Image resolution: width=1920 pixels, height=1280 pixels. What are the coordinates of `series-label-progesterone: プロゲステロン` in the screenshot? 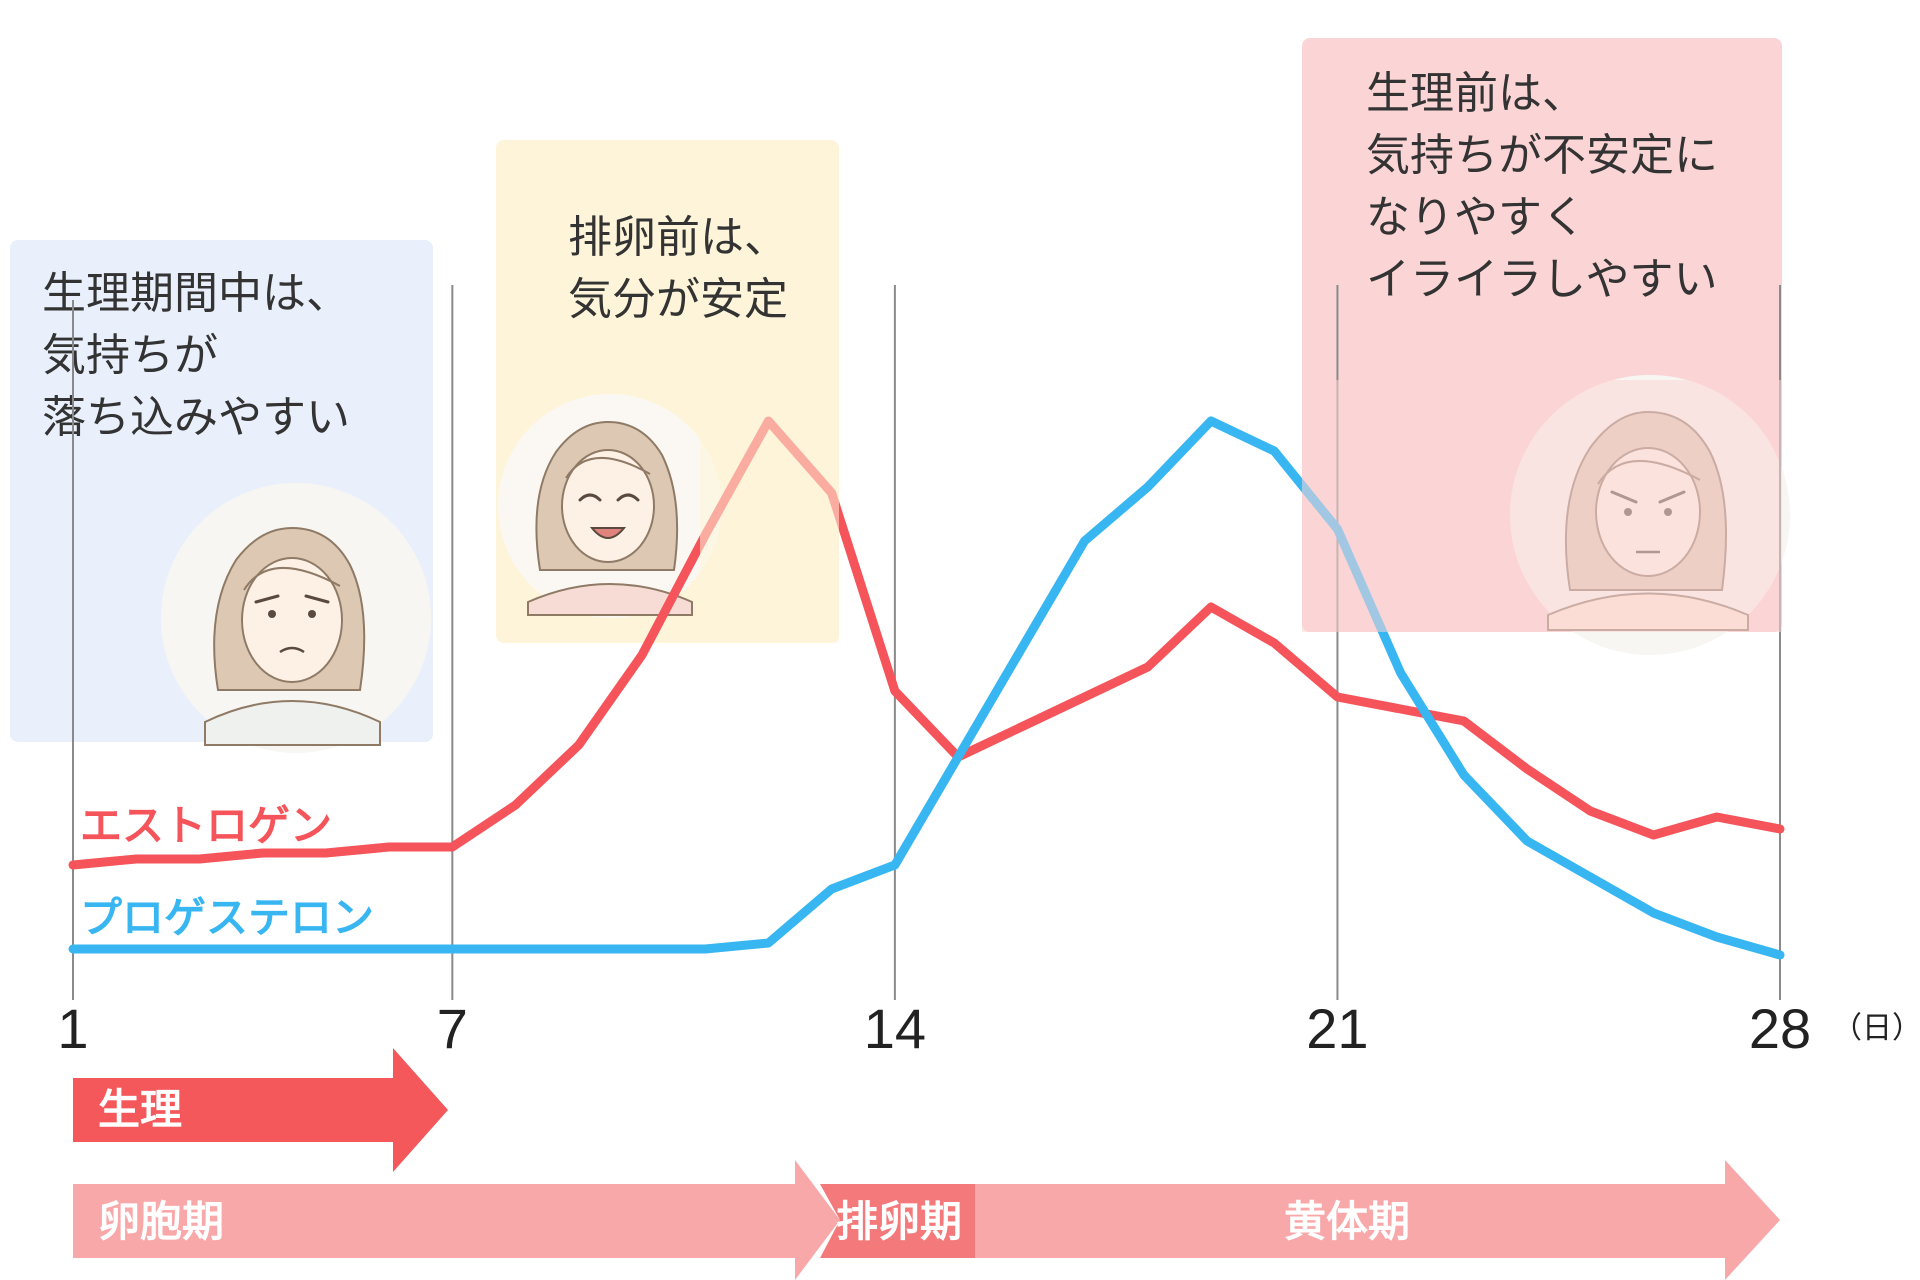 It's located at (227, 917).